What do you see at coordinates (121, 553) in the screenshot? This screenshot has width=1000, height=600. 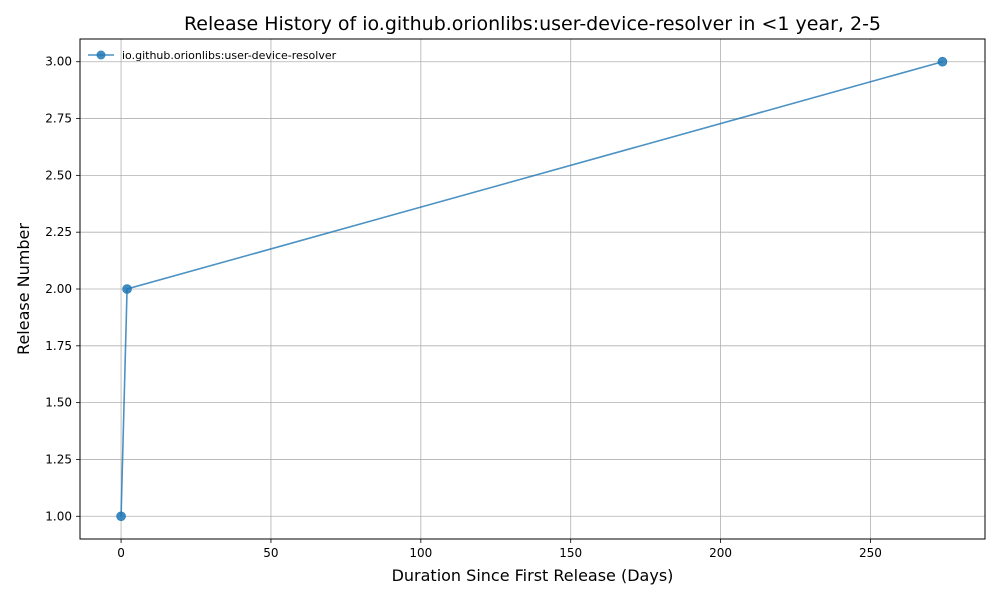 I see `x-tick-label: 0` at bounding box center [121, 553].